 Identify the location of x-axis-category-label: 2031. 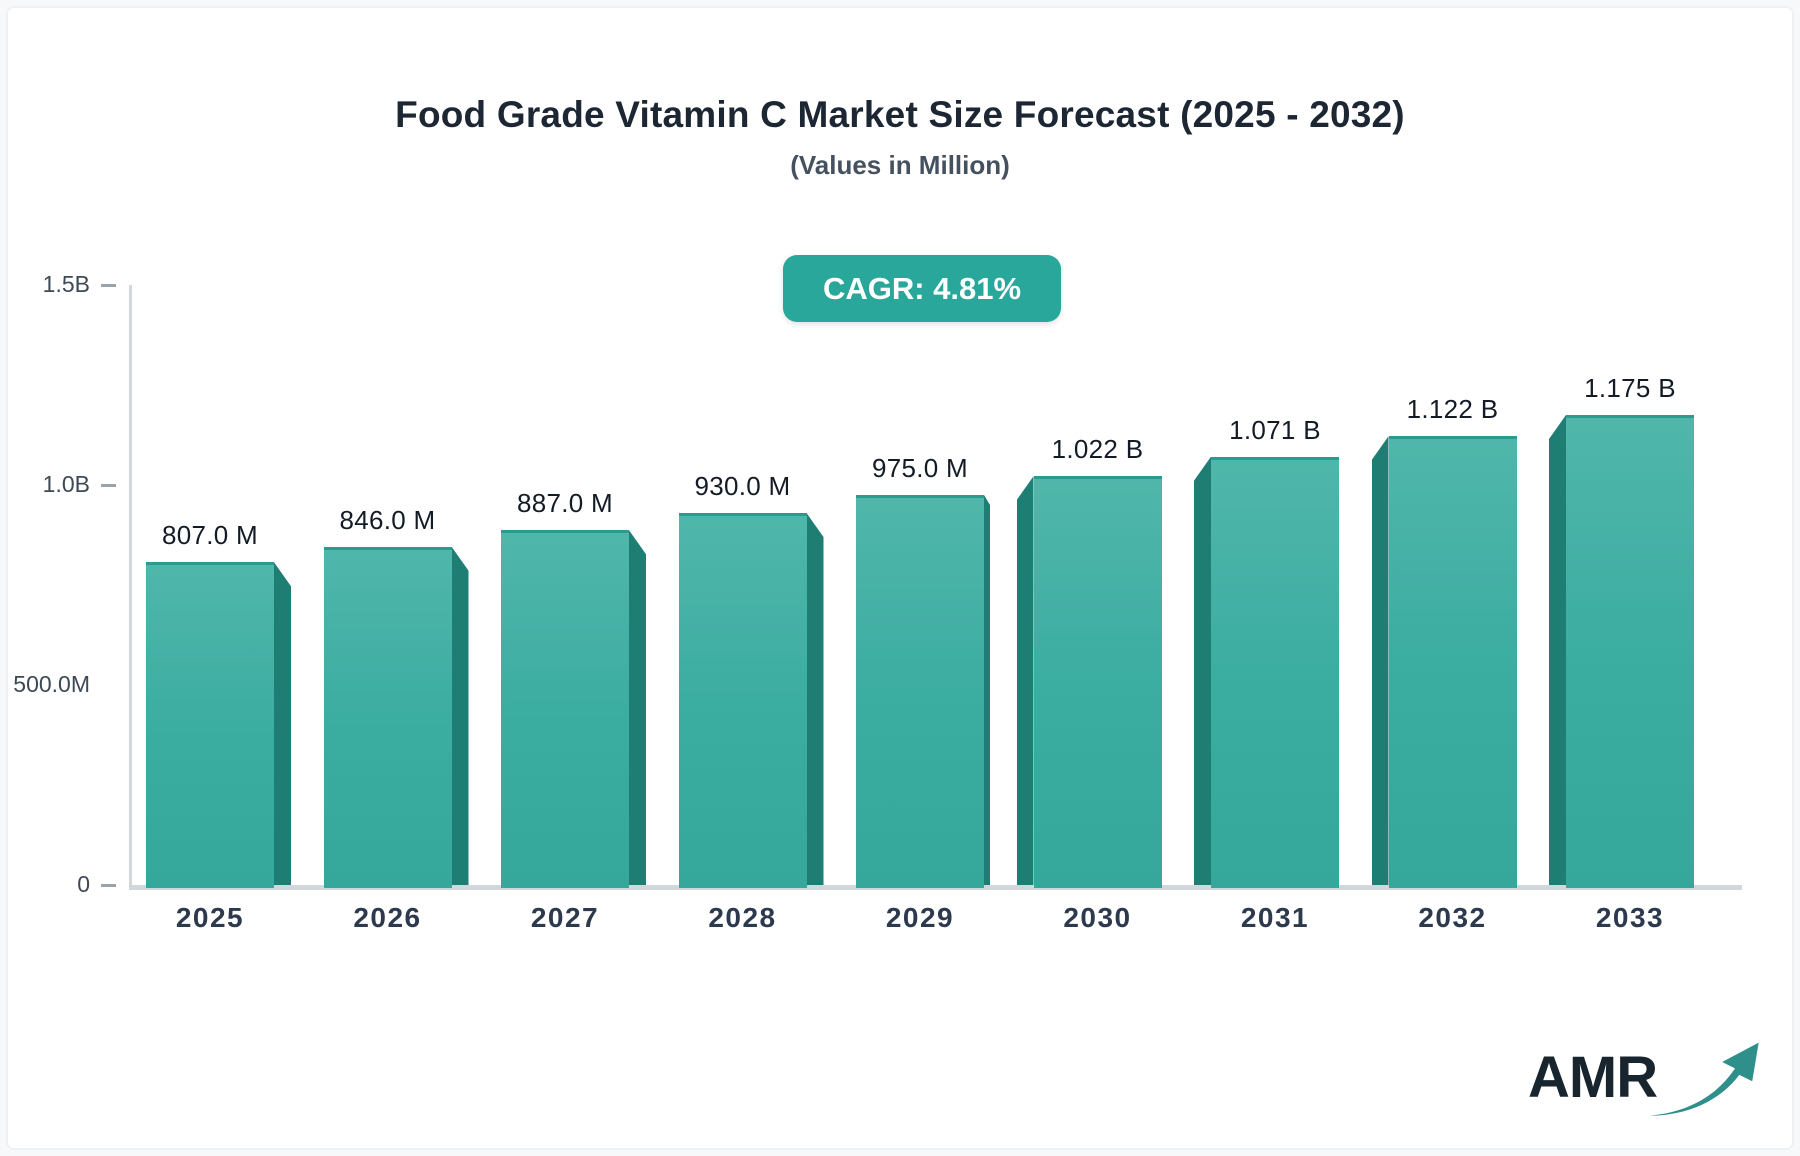
(1275, 917).